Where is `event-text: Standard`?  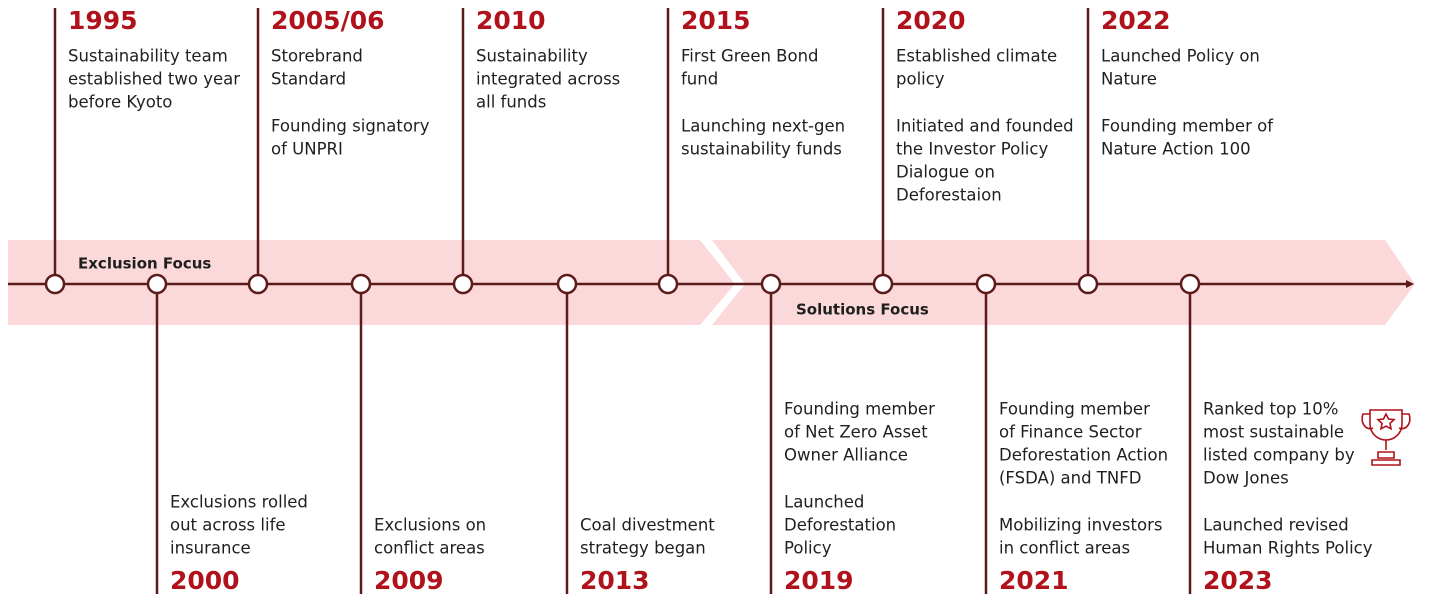
event-text: Standard is located at coordinates (308, 79).